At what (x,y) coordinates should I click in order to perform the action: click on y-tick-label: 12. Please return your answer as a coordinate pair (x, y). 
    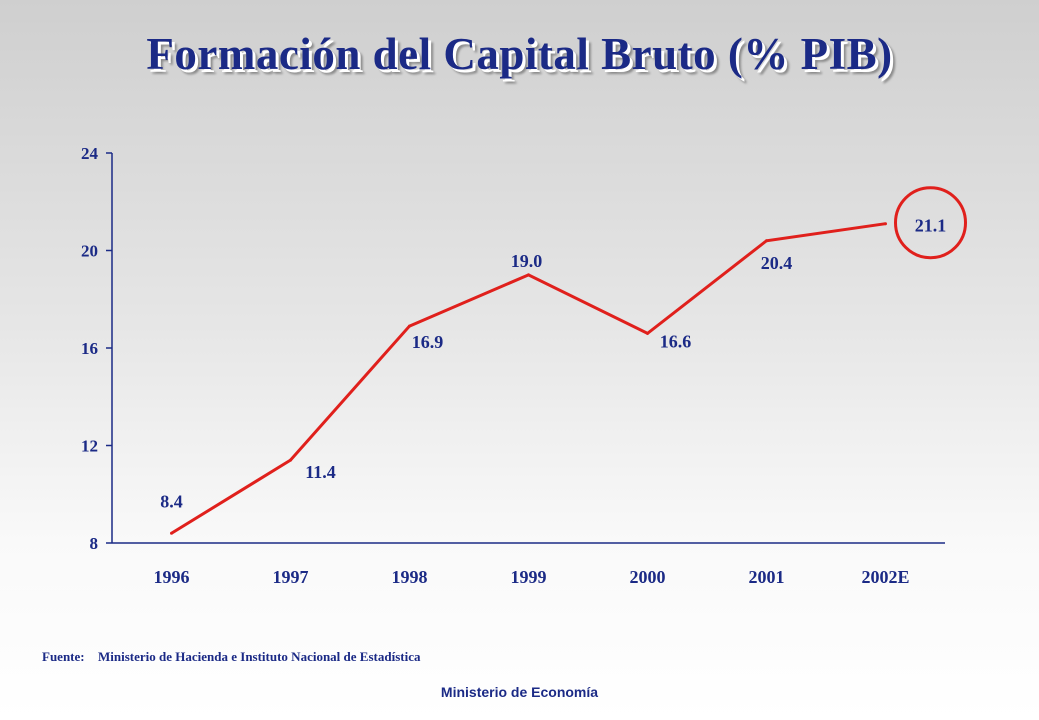
    Looking at the image, I should click on (89, 446).